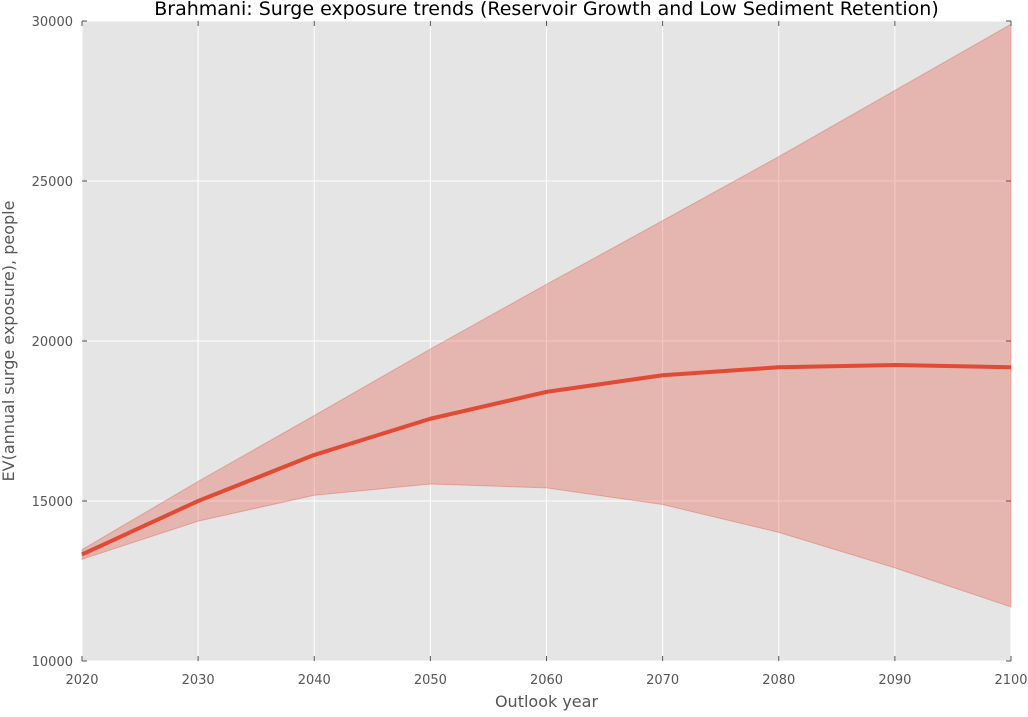 The width and height of the screenshot is (1028, 717). What do you see at coordinates (52, 22) in the screenshot?
I see `y-tick-label: 30000` at bounding box center [52, 22].